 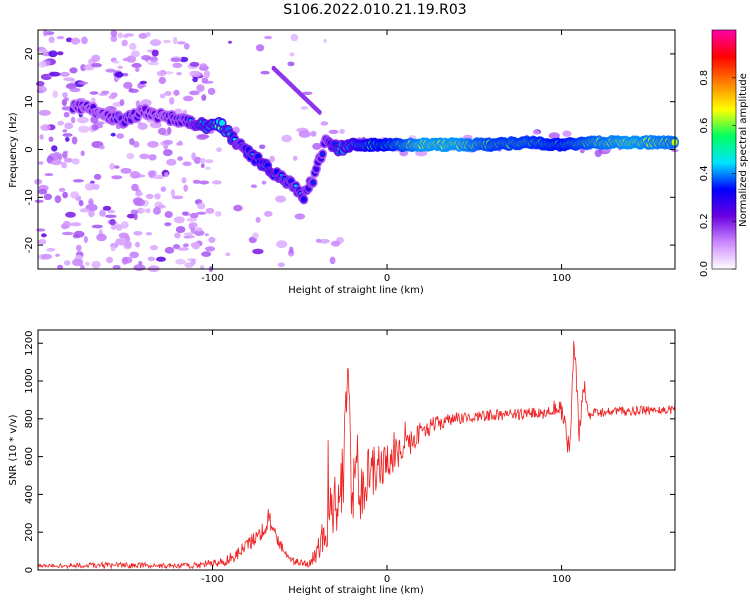 What do you see at coordinates (319, 112) in the screenshot?
I see `spectrogram-streak-cell` at bounding box center [319, 112].